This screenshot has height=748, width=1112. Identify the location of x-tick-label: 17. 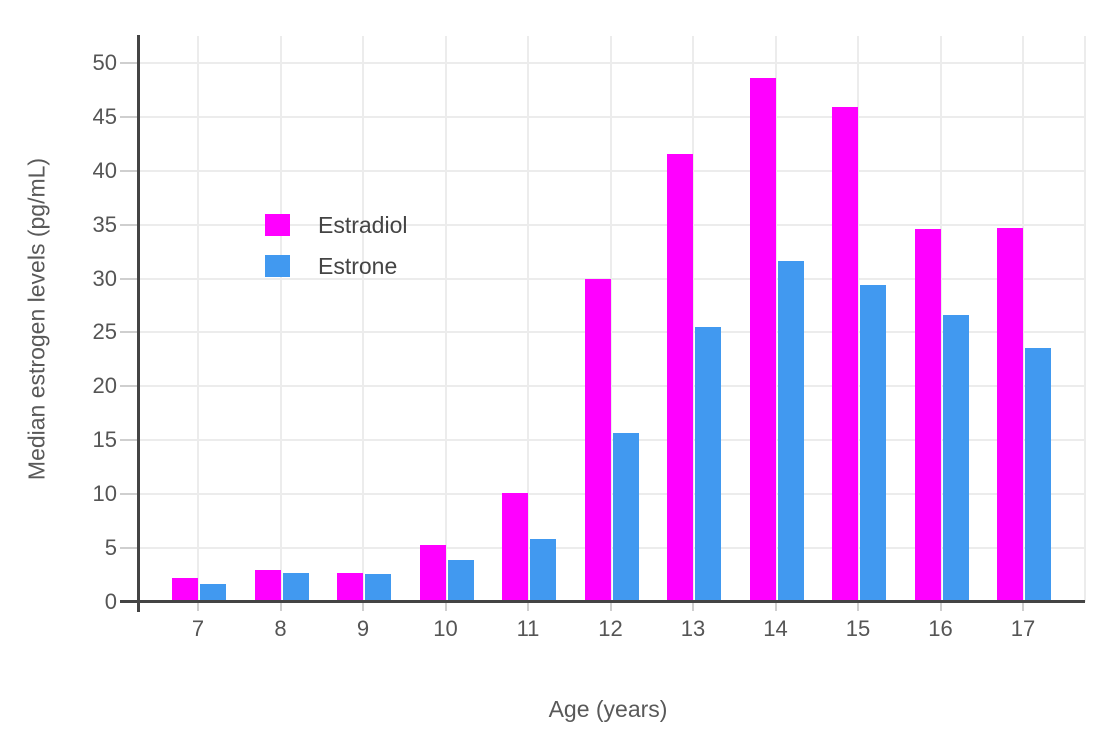
(1023, 628).